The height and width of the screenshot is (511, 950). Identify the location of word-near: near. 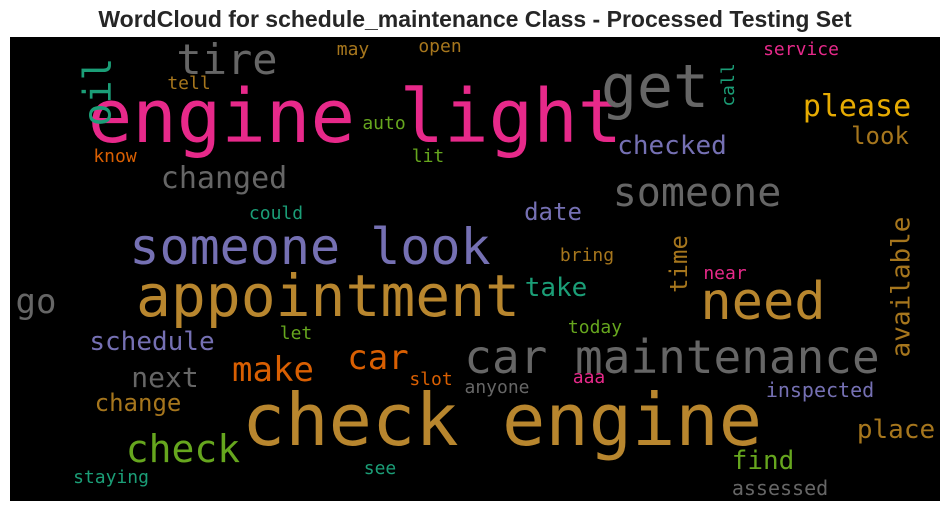
(725, 273).